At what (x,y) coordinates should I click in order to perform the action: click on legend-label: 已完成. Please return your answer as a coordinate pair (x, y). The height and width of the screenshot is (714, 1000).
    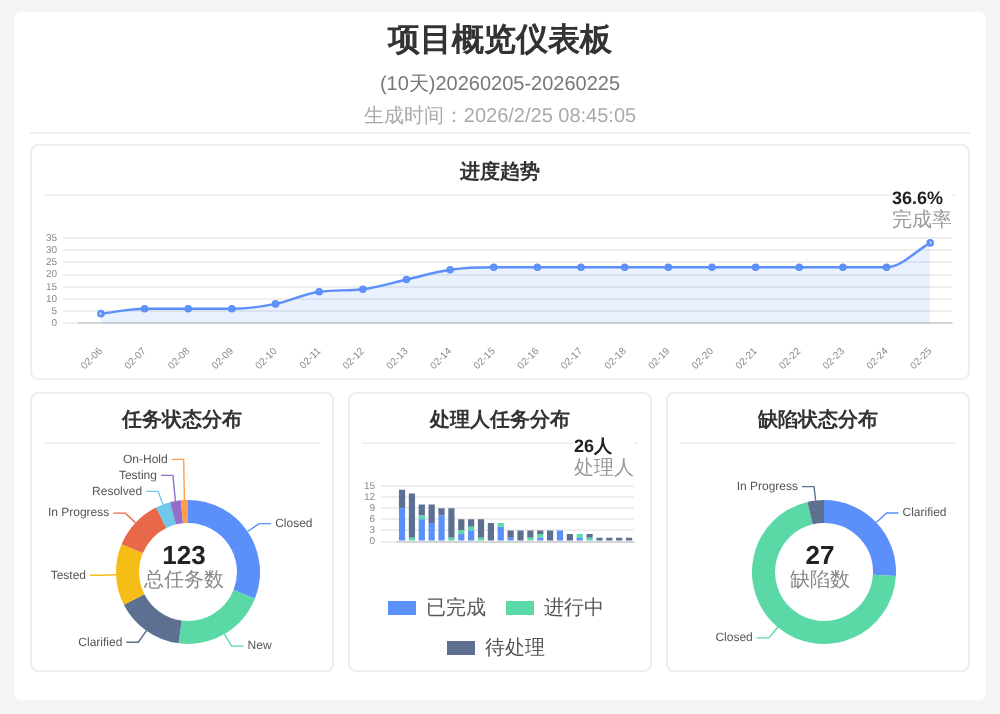
    Looking at the image, I should click on (456, 607).